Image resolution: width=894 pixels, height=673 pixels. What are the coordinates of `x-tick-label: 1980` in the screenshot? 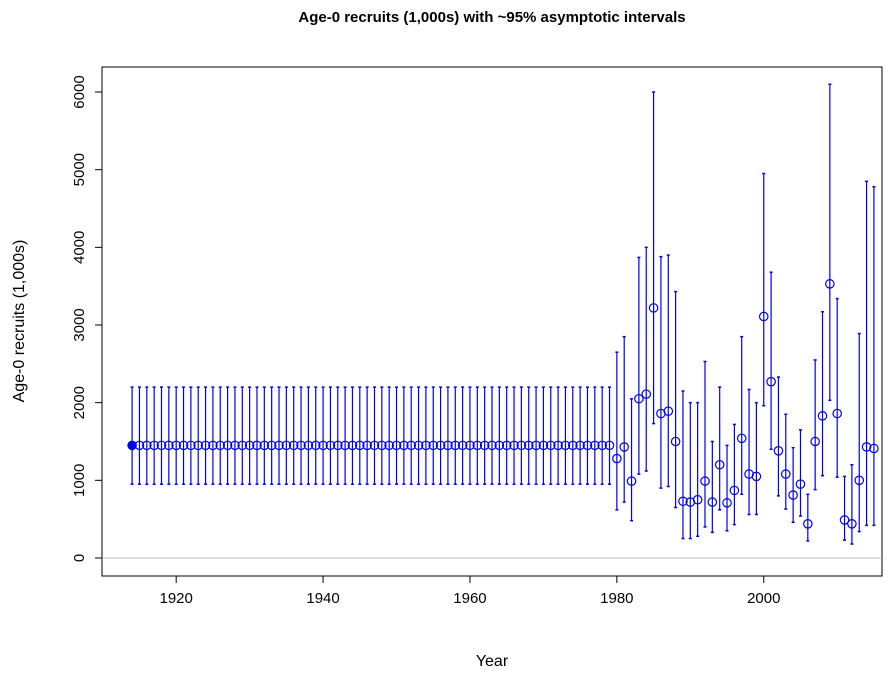 It's located at (616, 598).